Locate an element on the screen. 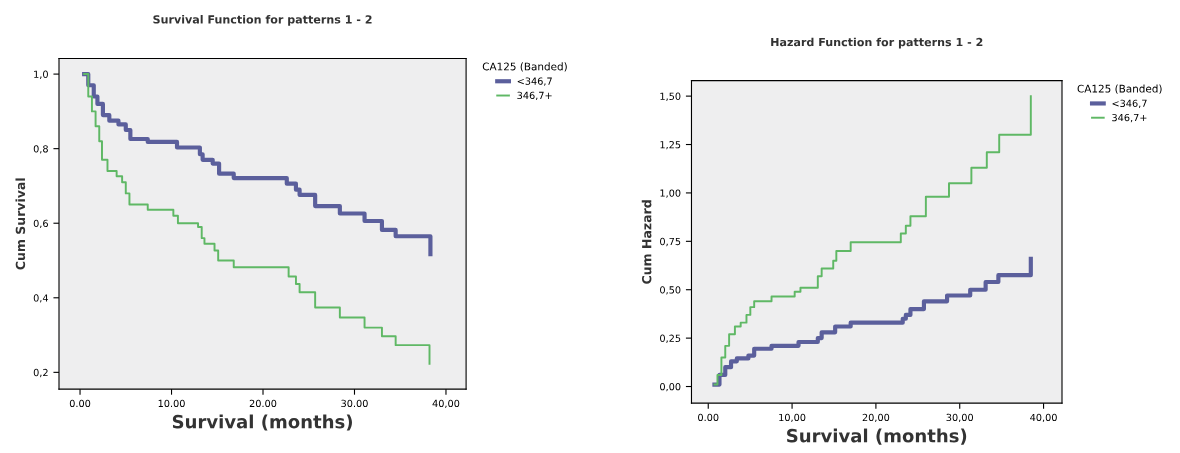 The image size is (1180, 453). chart-title: Survival Function for patterns 1 - 2 is located at coordinates (262, 20).